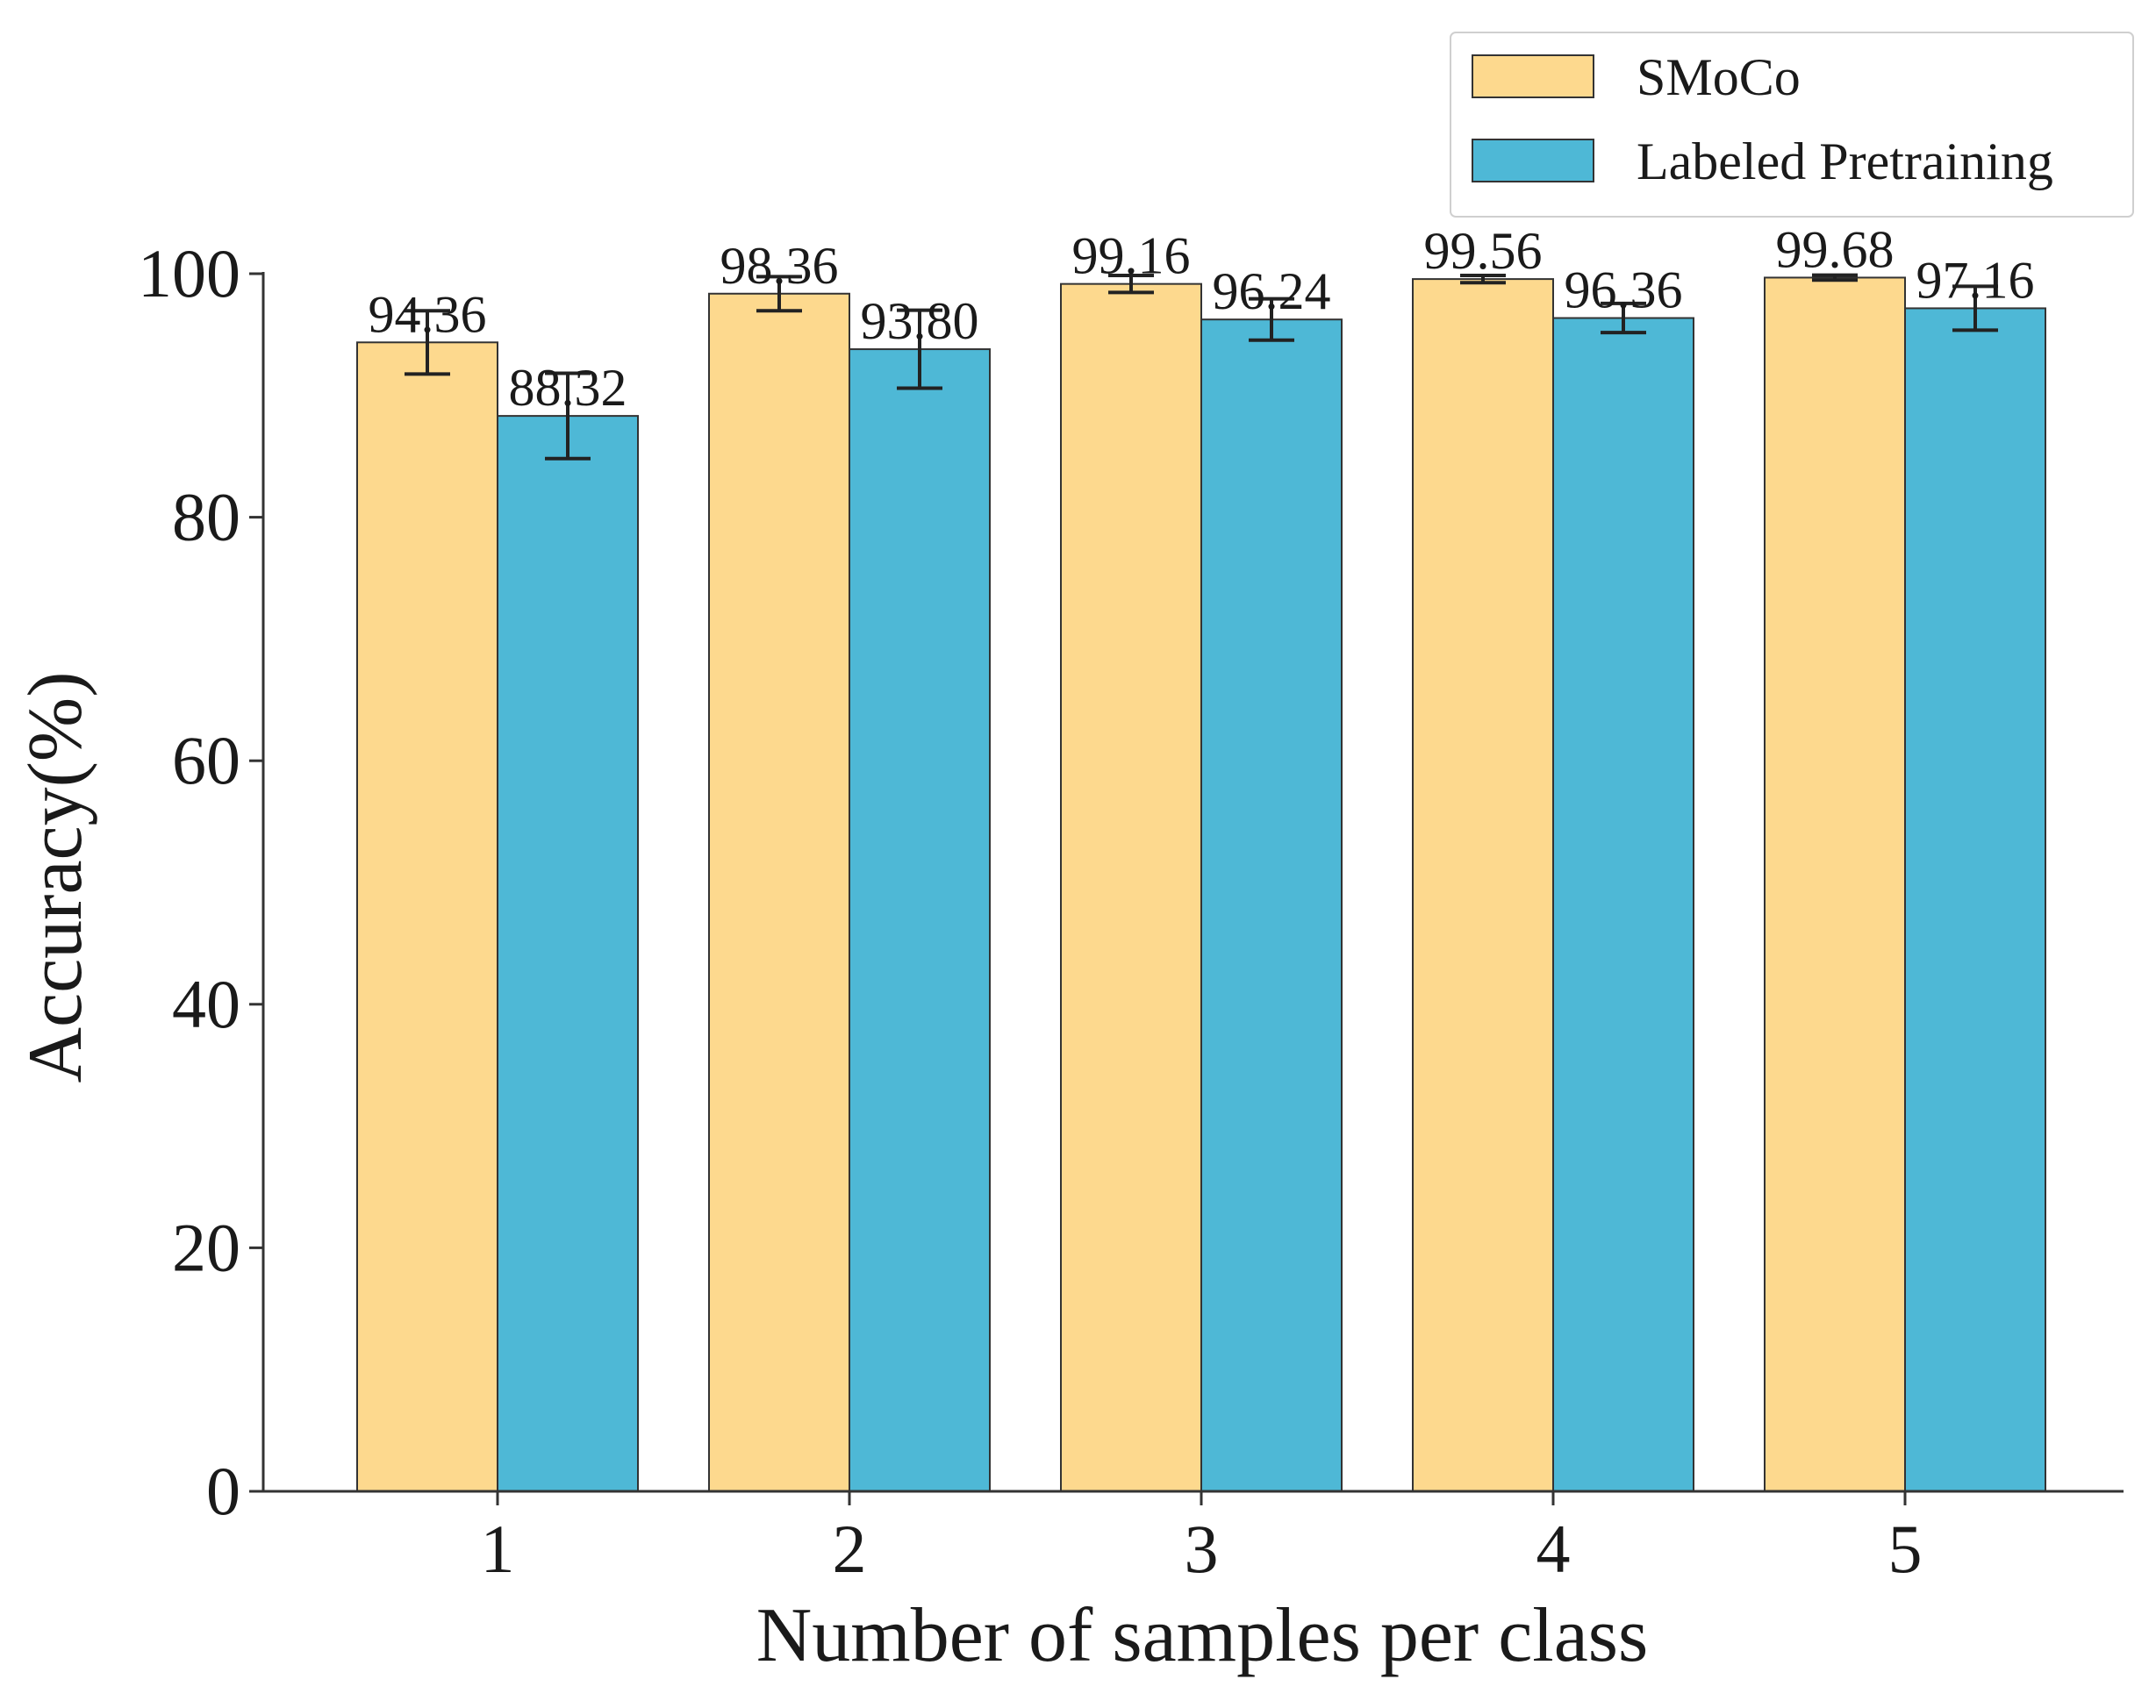 The image size is (2156, 1708). I want to click on legend-swatch-labeled-pretraining, so click(1533, 160).